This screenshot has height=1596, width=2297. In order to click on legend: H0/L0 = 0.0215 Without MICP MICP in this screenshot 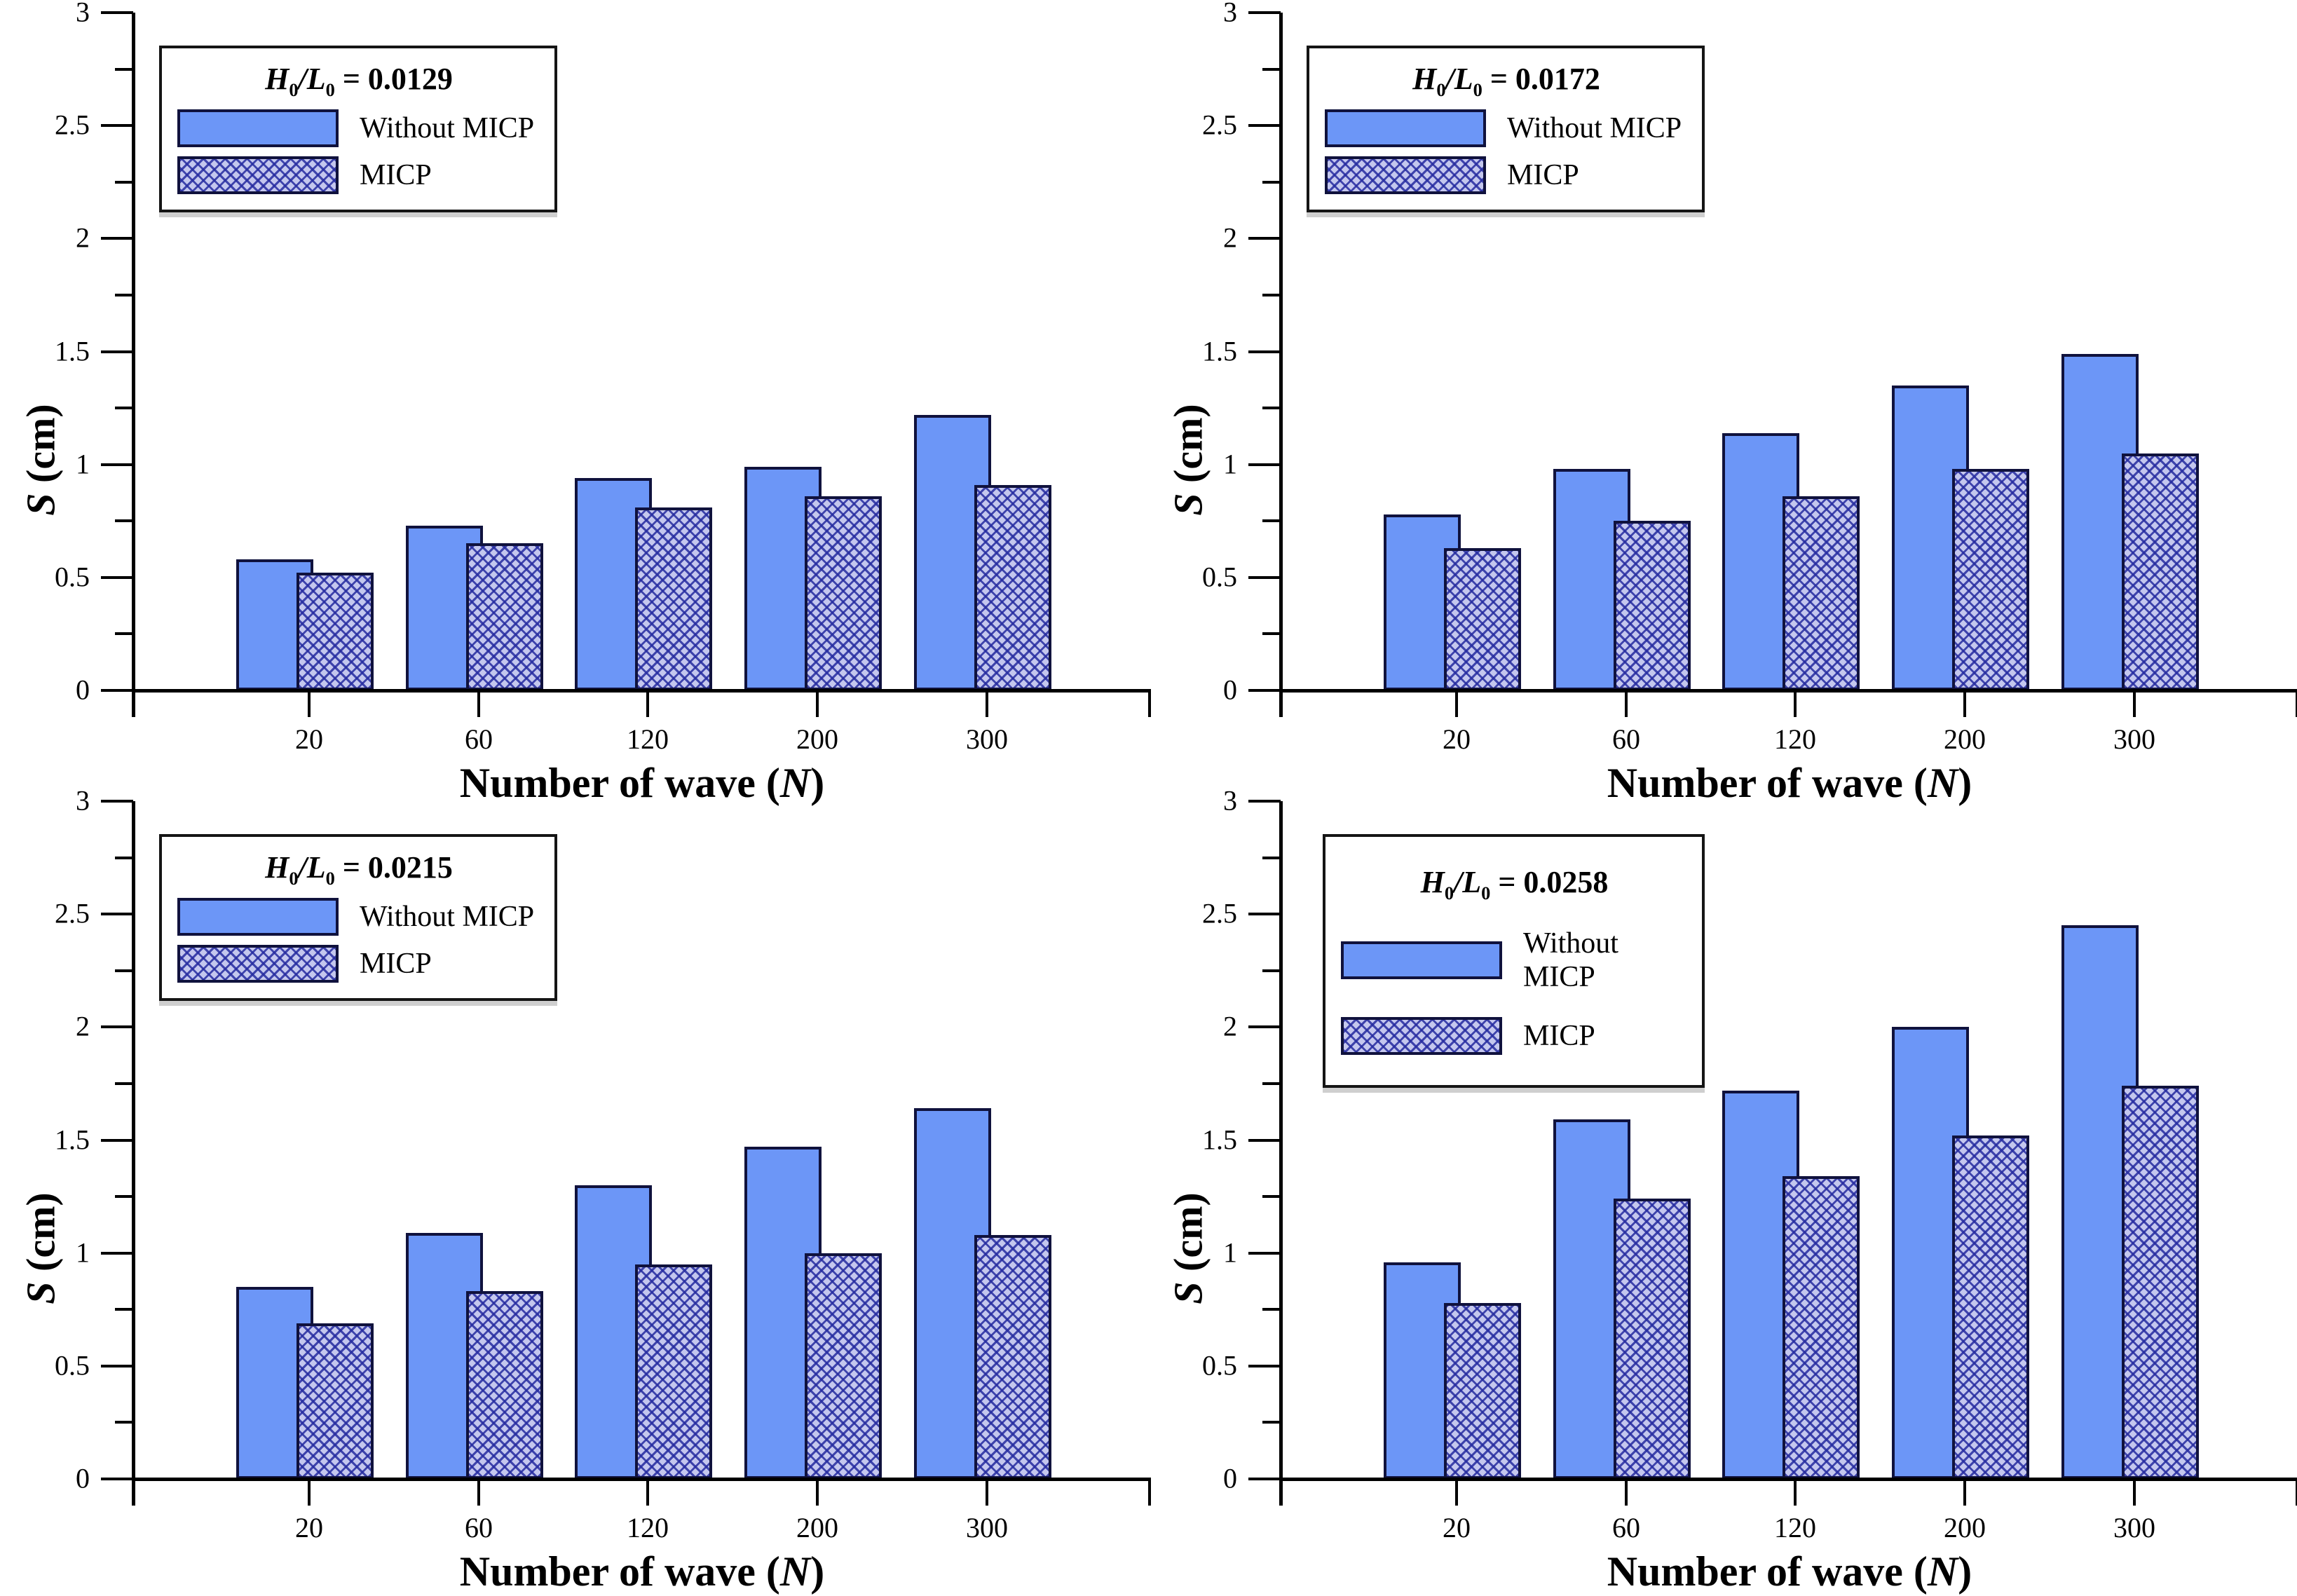, I will do `click(358, 918)`.